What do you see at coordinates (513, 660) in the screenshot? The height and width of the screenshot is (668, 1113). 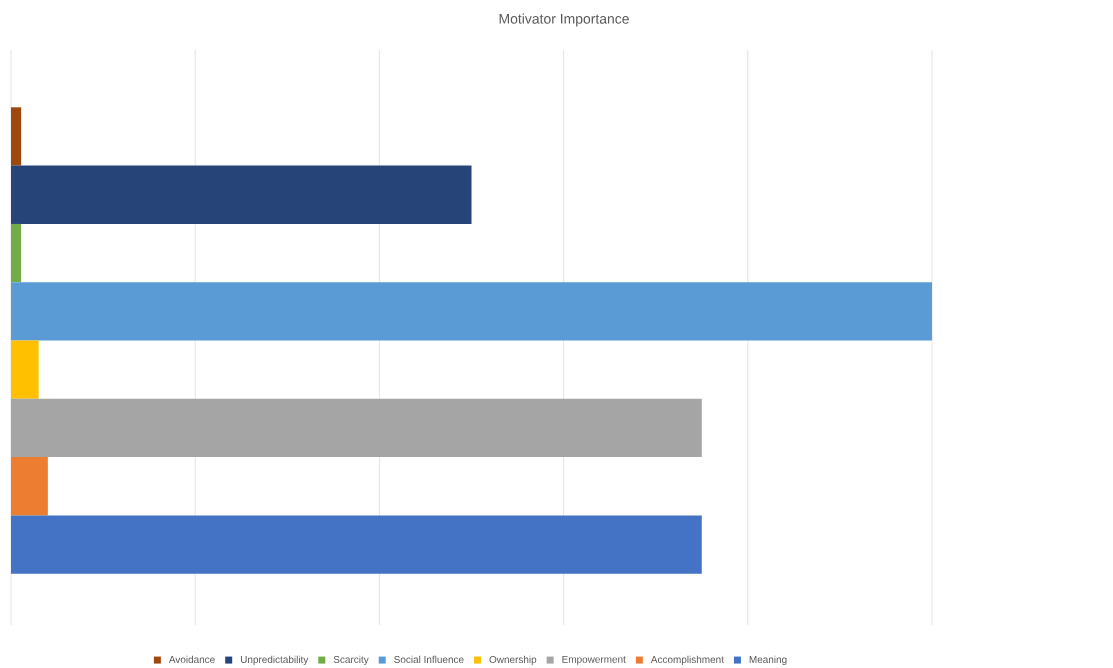 I see `legend-label: Ownership` at bounding box center [513, 660].